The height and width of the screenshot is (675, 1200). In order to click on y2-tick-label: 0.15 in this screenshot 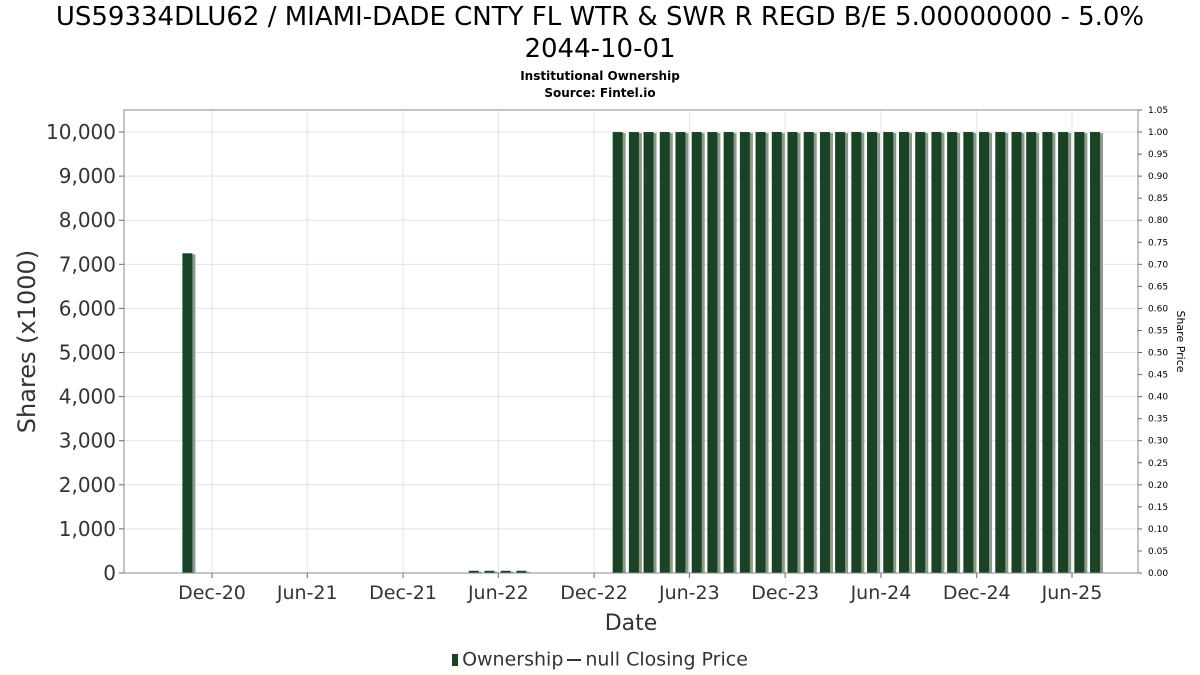, I will do `click(1158, 508)`.